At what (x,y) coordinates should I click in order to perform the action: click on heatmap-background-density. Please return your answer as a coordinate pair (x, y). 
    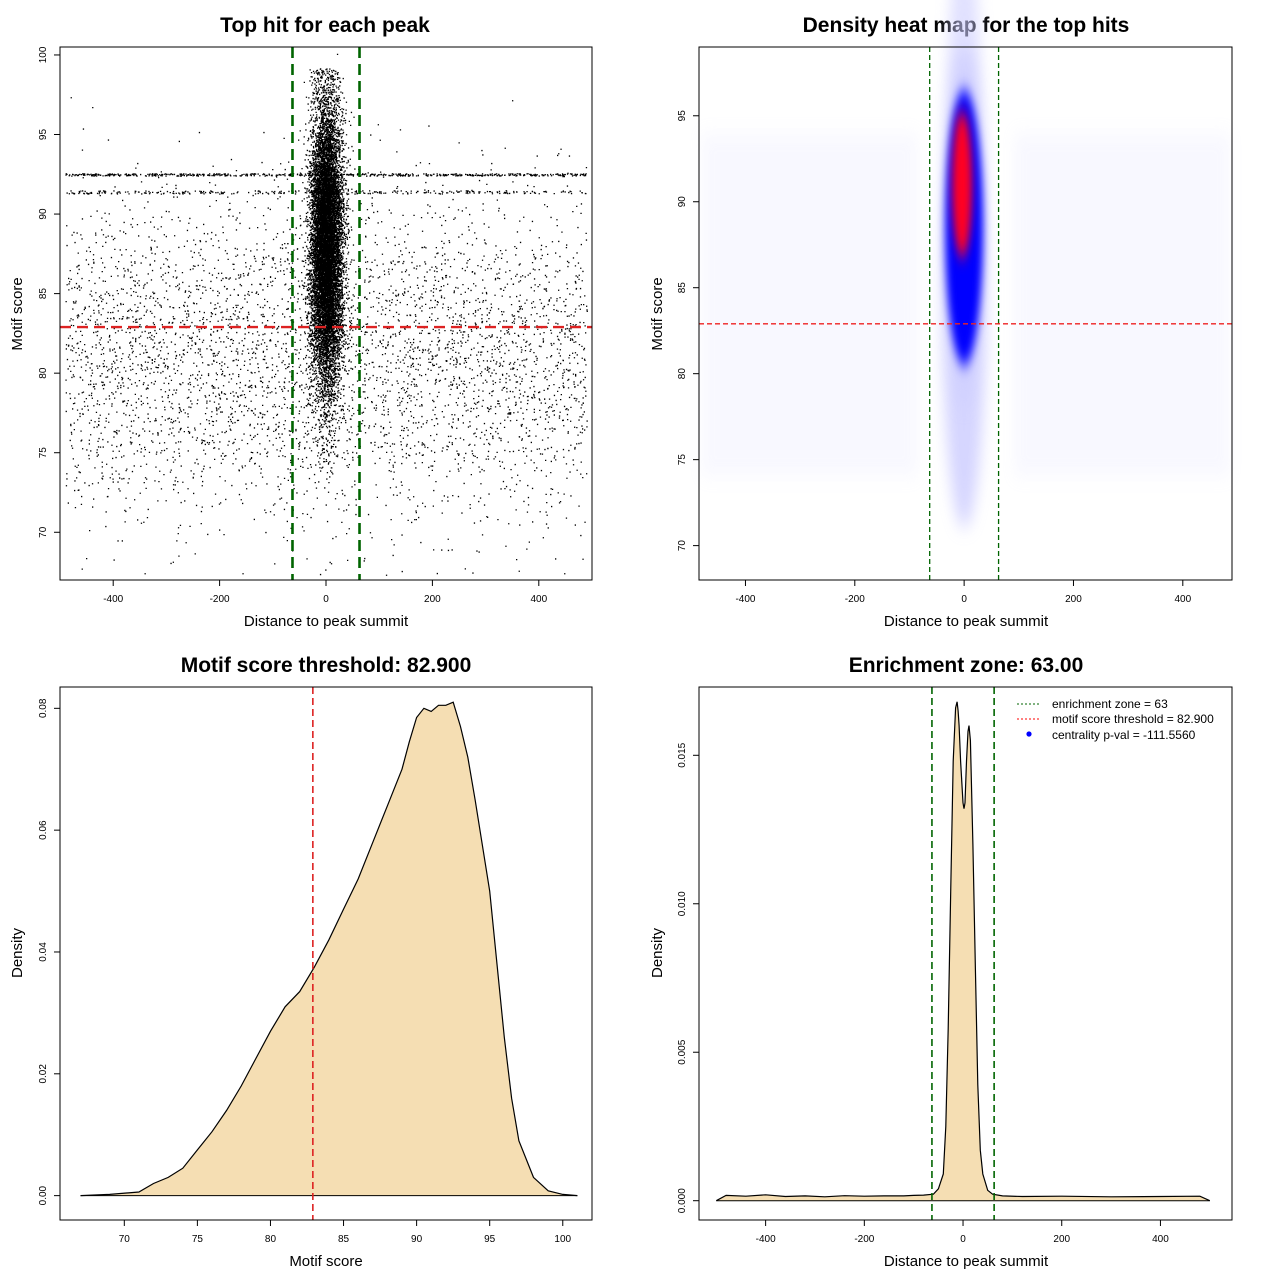
    Looking at the image, I should click on (966, 304).